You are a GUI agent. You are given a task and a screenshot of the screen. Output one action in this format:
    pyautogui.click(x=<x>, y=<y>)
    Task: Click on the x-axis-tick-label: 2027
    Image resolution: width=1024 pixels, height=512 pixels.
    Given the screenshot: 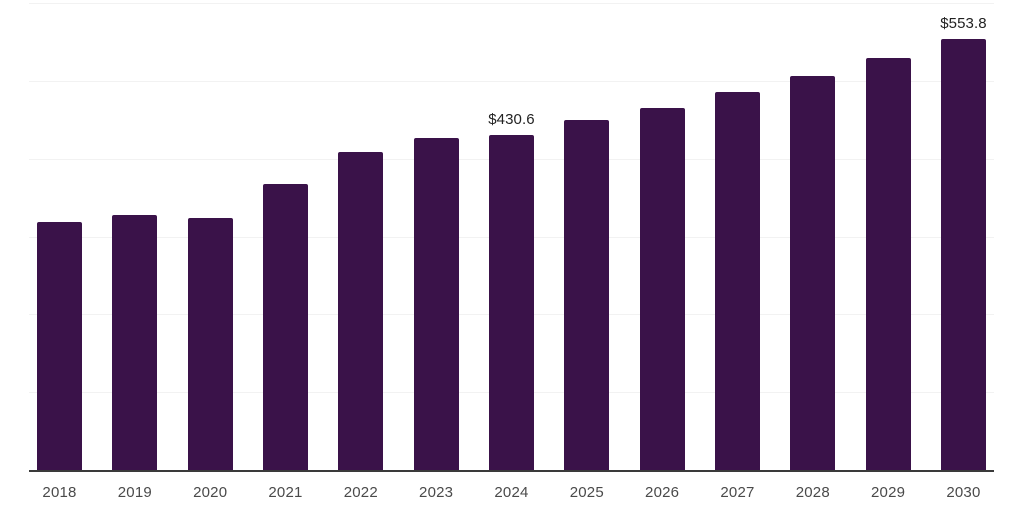 What is the action you would take?
    pyautogui.click(x=737, y=492)
    